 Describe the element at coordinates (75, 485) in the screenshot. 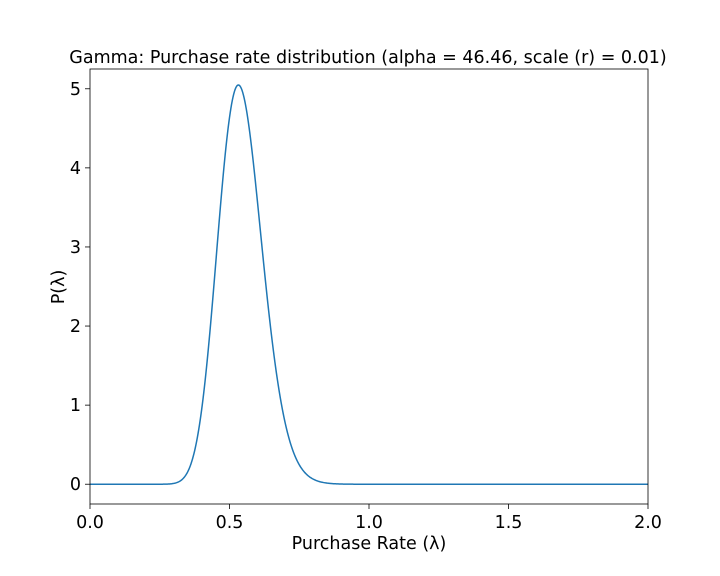

I see `y-tick-label: 0` at that location.